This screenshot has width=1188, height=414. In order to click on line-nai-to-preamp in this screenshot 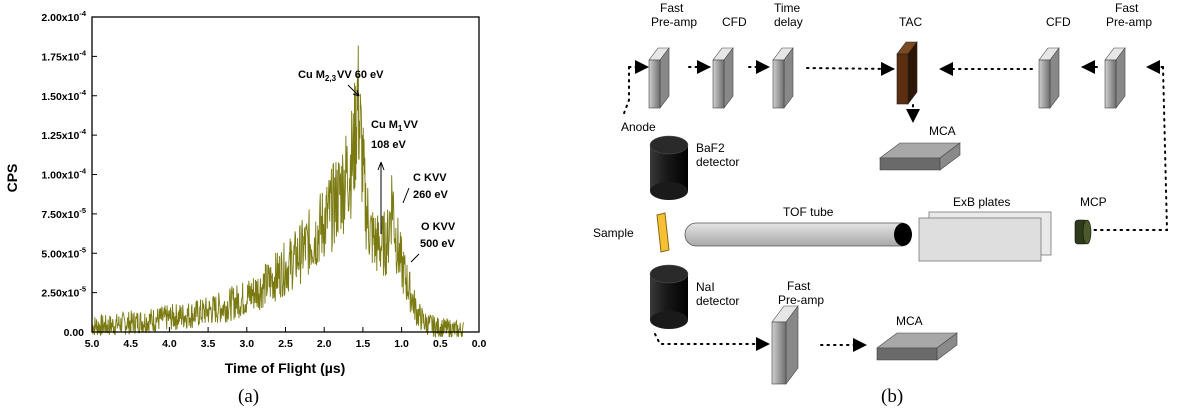, I will do `click(712, 342)`.